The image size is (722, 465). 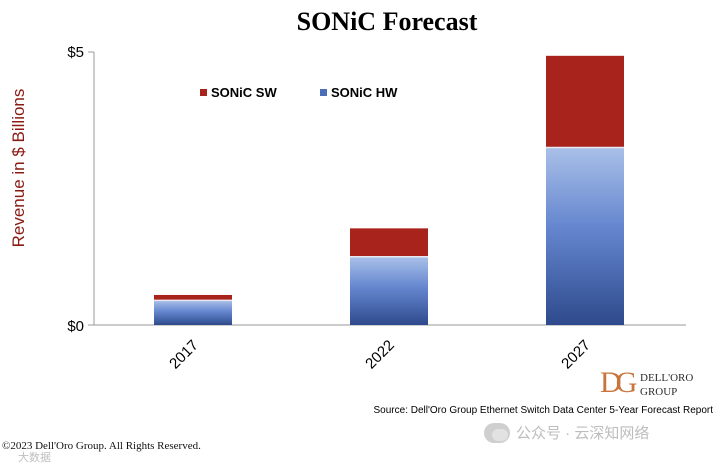 What do you see at coordinates (666, 378) in the screenshot?
I see `logo-line1: DELL'ORO` at bounding box center [666, 378].